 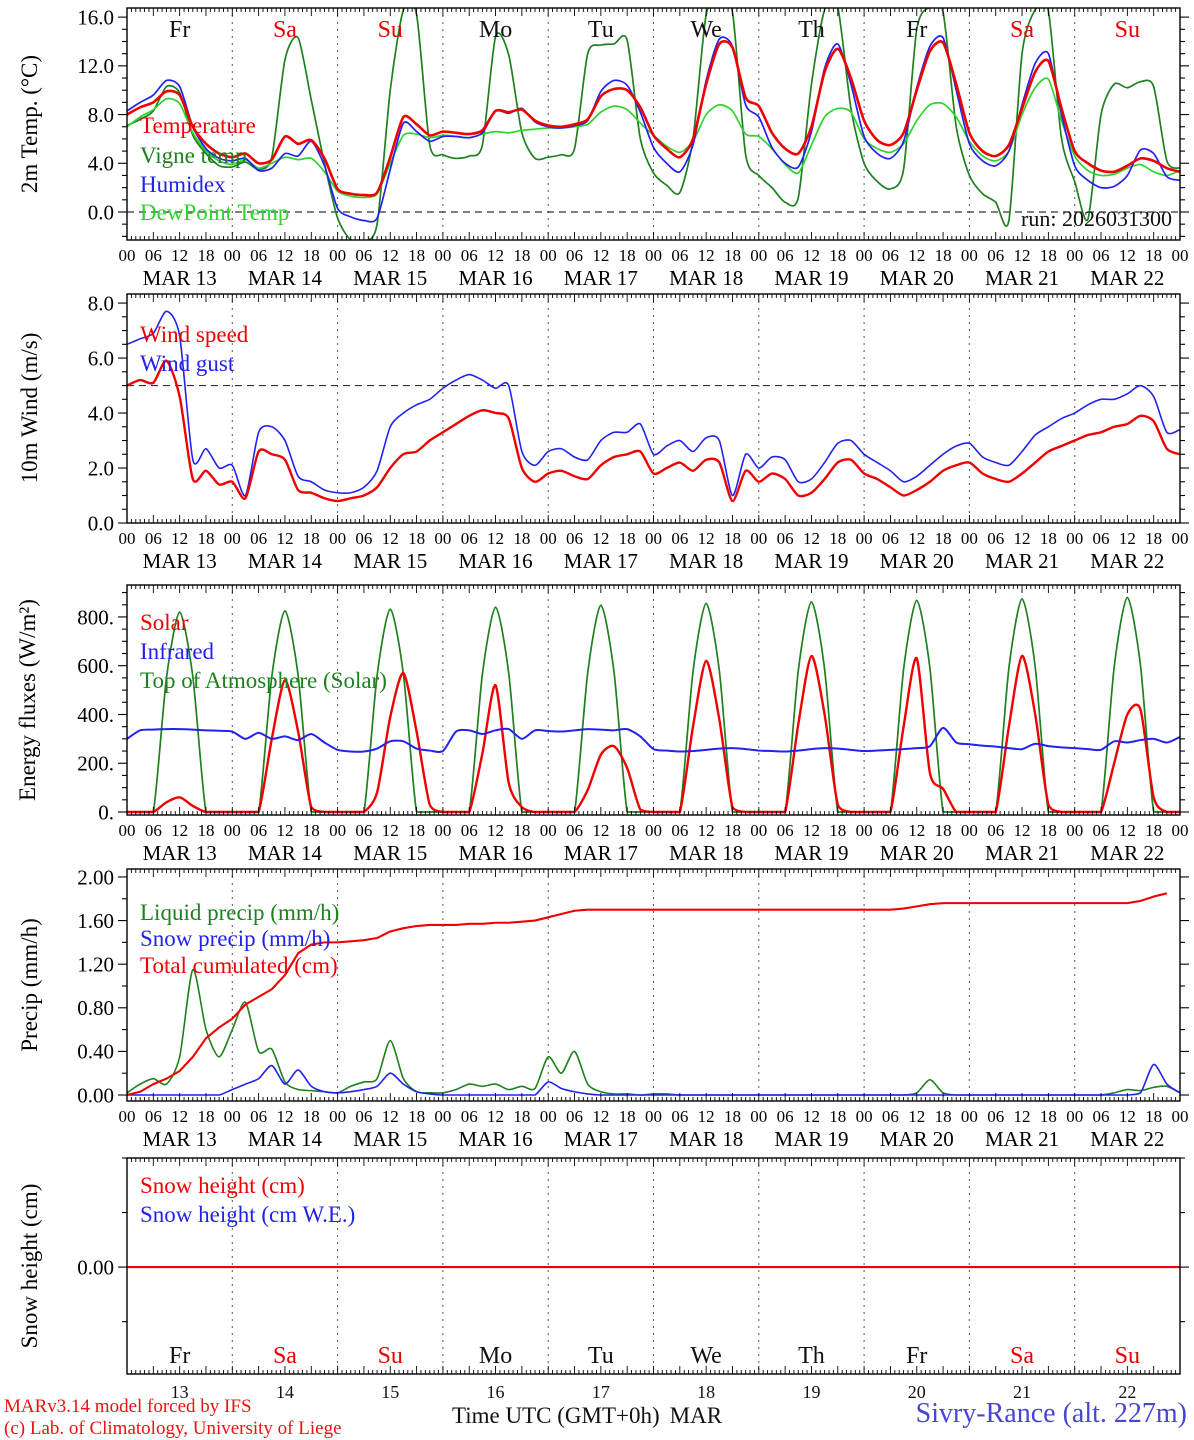 What do you see at coordinates (917, 1392) in the screenshot?
I see `day-number: 20` at bounding box center [917, 1392].